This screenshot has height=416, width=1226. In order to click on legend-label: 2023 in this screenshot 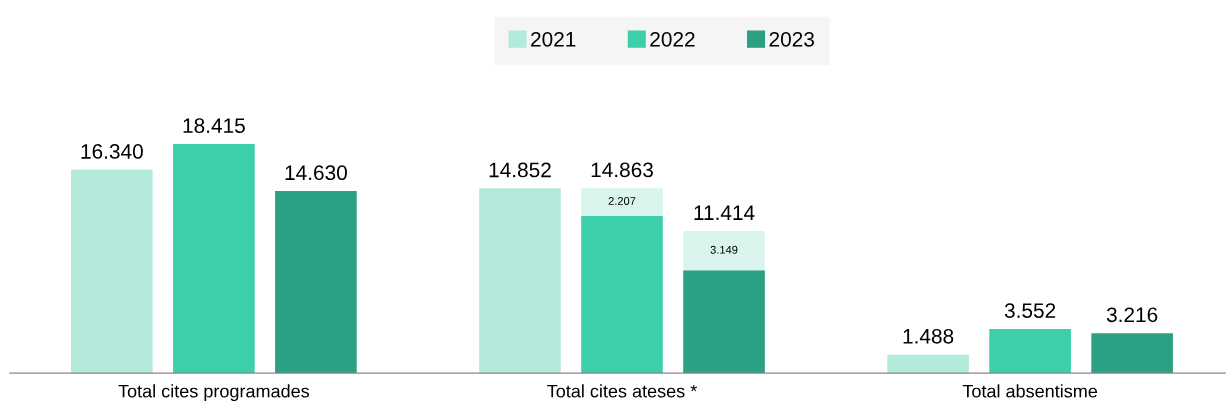, I will do `click(791, 39)`.